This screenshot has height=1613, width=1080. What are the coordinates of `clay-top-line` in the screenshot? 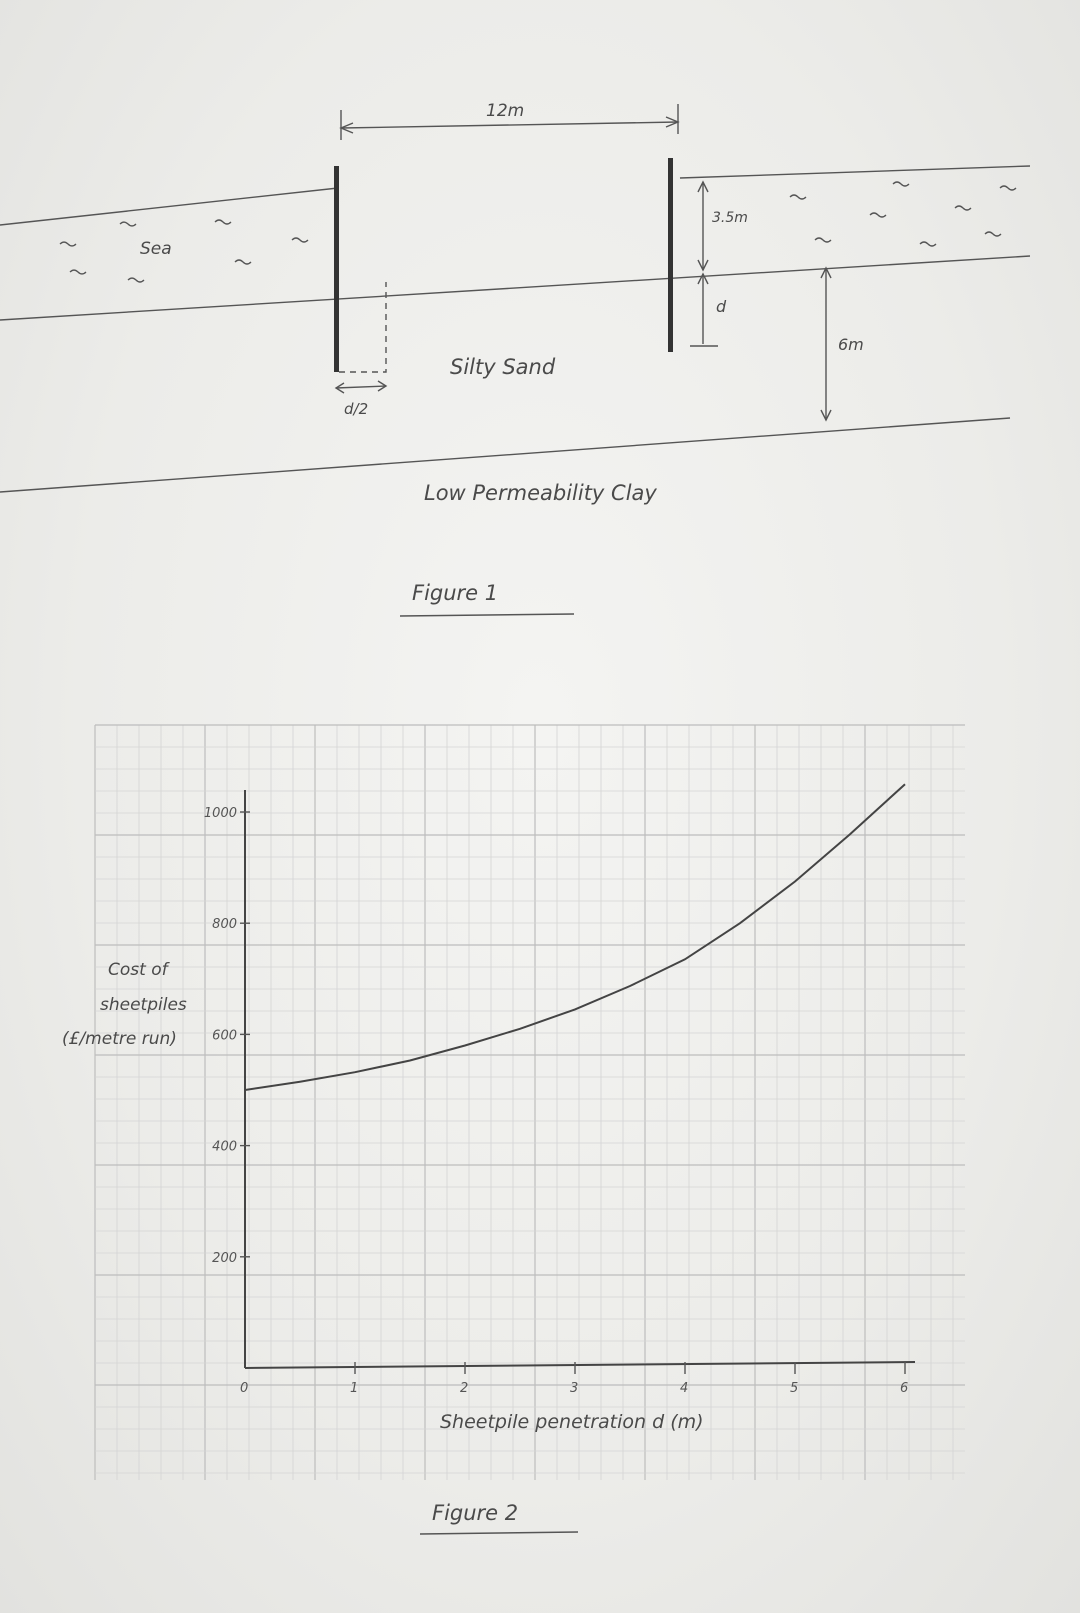 It's located at (505, 455).